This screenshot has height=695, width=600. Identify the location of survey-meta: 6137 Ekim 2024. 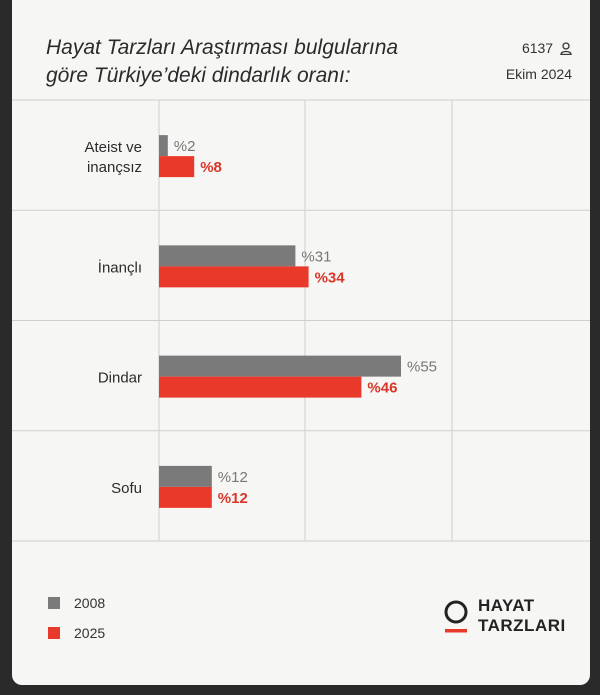
(539, 61).